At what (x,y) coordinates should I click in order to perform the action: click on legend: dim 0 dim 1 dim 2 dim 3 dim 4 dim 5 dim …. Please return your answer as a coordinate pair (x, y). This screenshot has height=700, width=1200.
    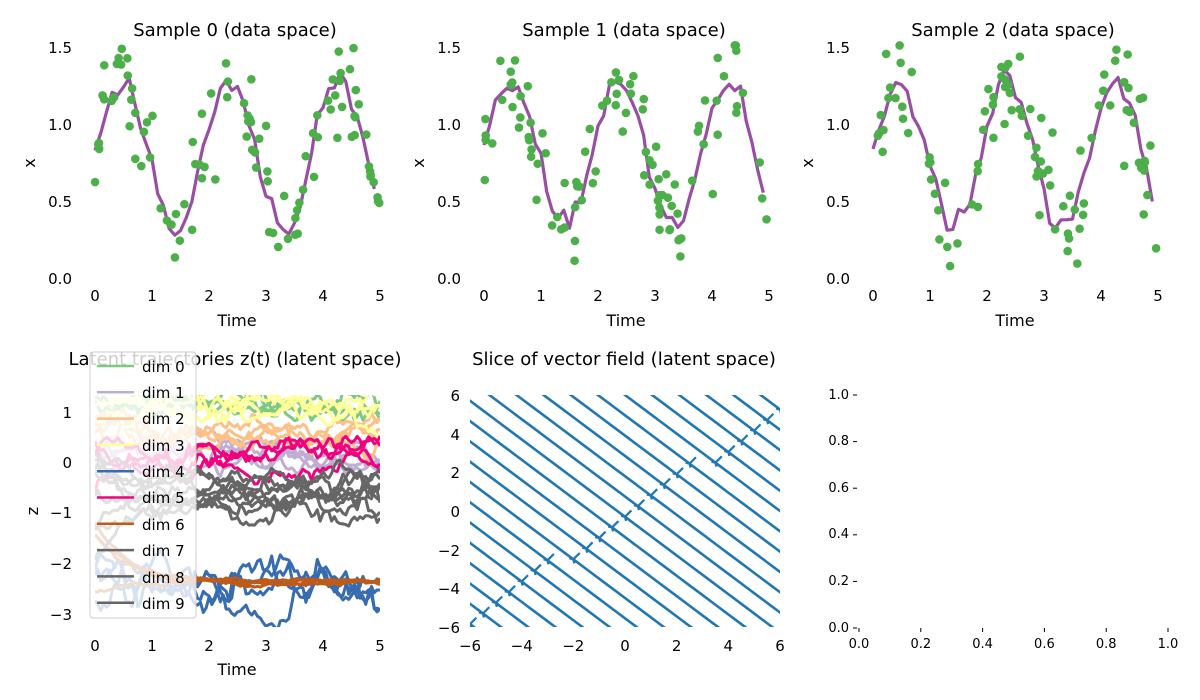
    Looking at the image, I should click on (143, 485).